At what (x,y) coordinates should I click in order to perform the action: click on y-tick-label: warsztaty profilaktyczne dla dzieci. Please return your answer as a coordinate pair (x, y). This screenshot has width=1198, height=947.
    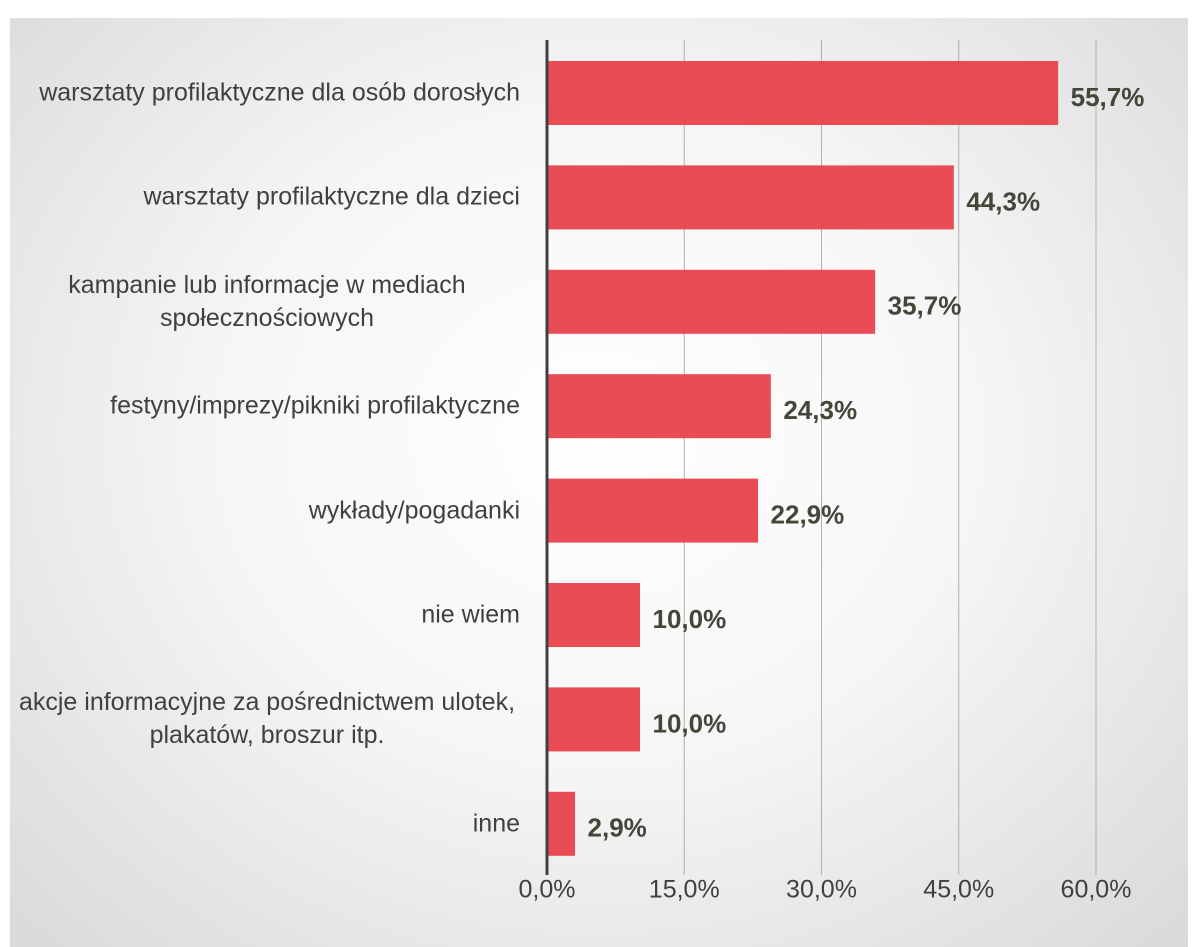
    Looking at the image, I should click on (331, 196).